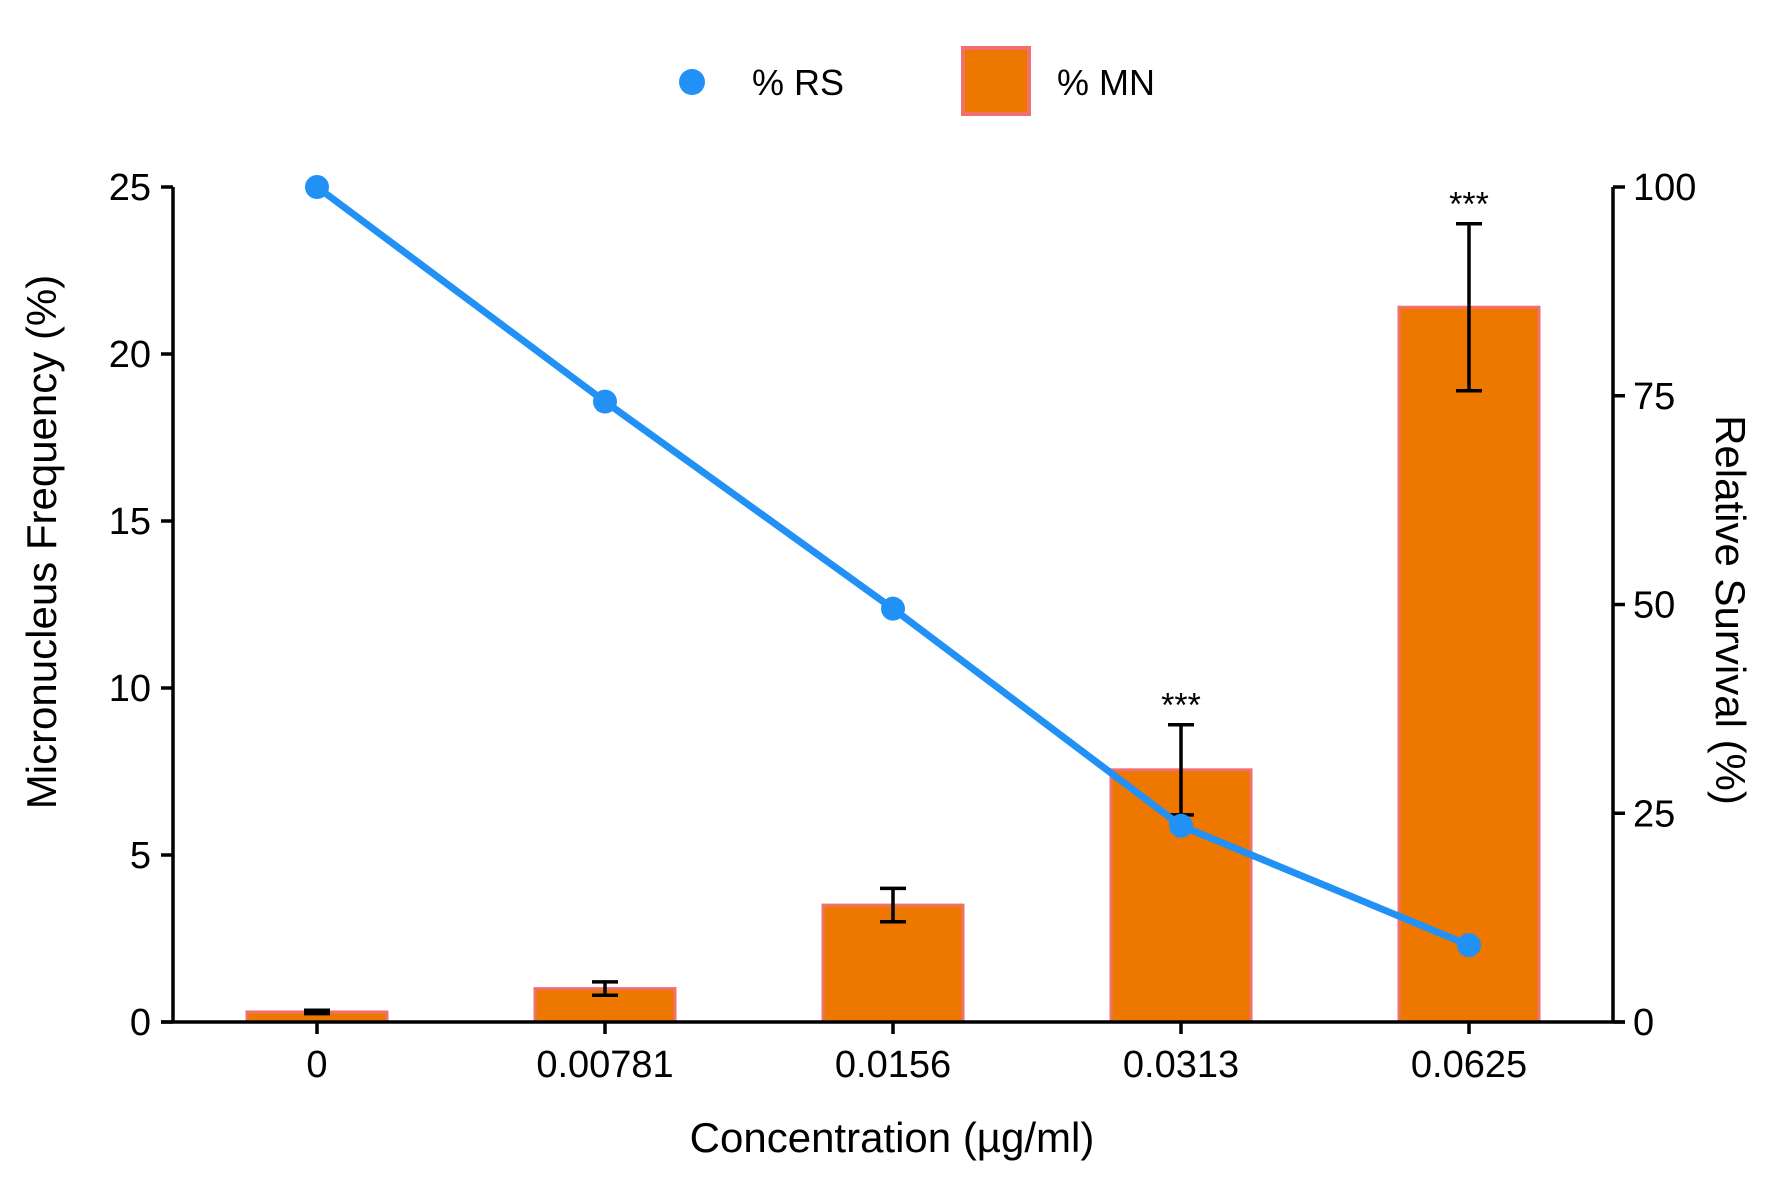 The image size is (1771, 1186). What do you see at coordinates (1654, 814) in the screenshot?
I see `y2-tick-label-25: 25` at bounding box center [1654, 814].